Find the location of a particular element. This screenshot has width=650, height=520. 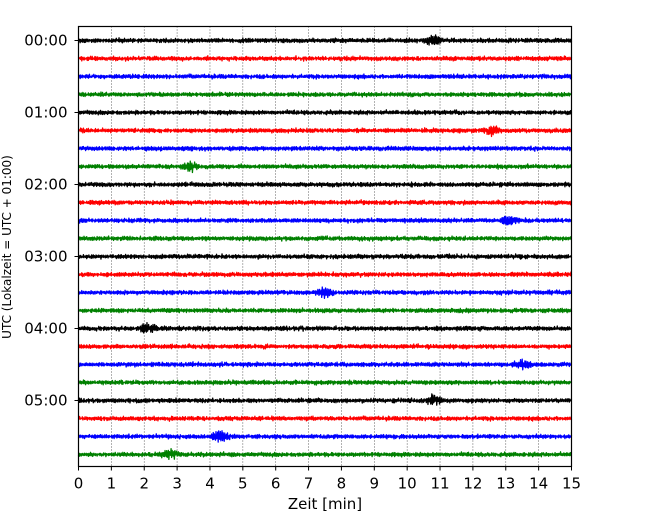

y-tick-label: 00:00 is located at coordinates (45, 41).